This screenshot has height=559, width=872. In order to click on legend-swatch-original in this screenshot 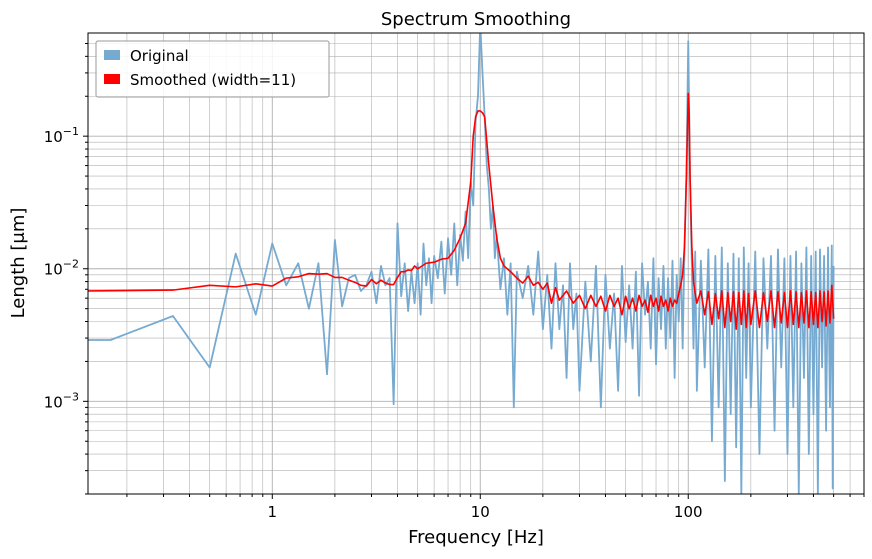, I will do `click(112, 55)`.